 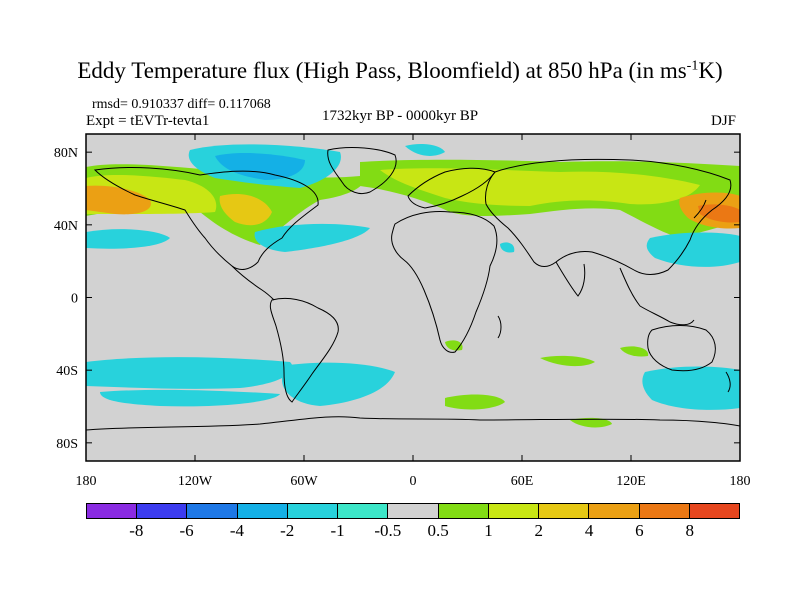 What do you see at coordinates (413, 481) in the screenshot?
I see `x-tick-label: 0` at bounding box center [413, 481].